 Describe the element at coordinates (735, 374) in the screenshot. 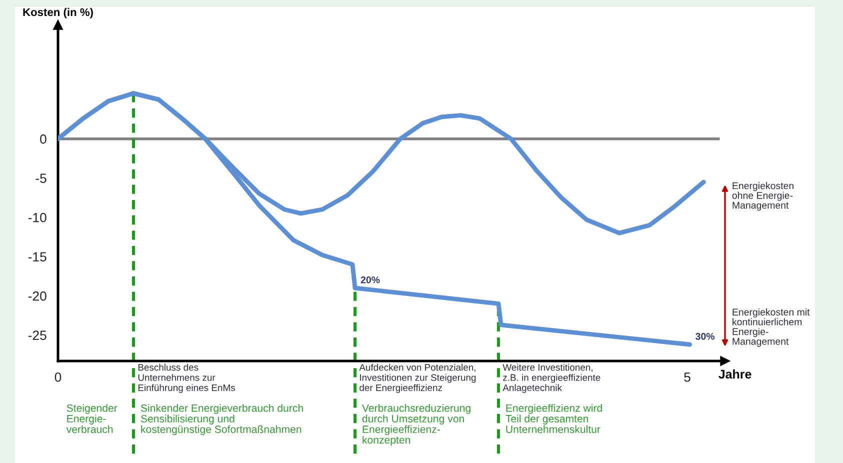

I see `x-axis-title: Jahre` at that location.